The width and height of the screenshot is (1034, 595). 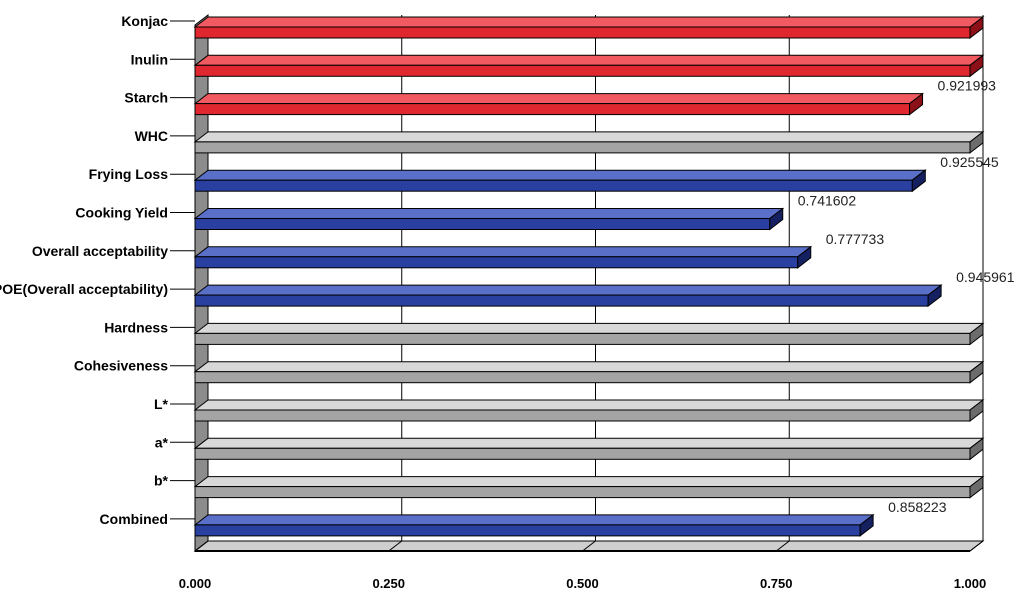 What do you see at coordinates (161, 404) in the screenshot?
I see `category-label: L*` at bounding box center [161, 404].